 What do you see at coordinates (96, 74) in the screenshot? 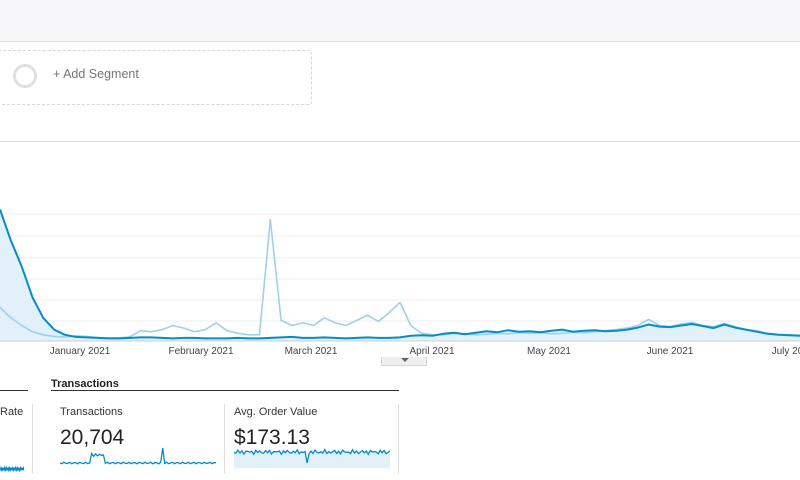
I see `add-segment-label: + Add Segment` at bounding box center [96, 74].